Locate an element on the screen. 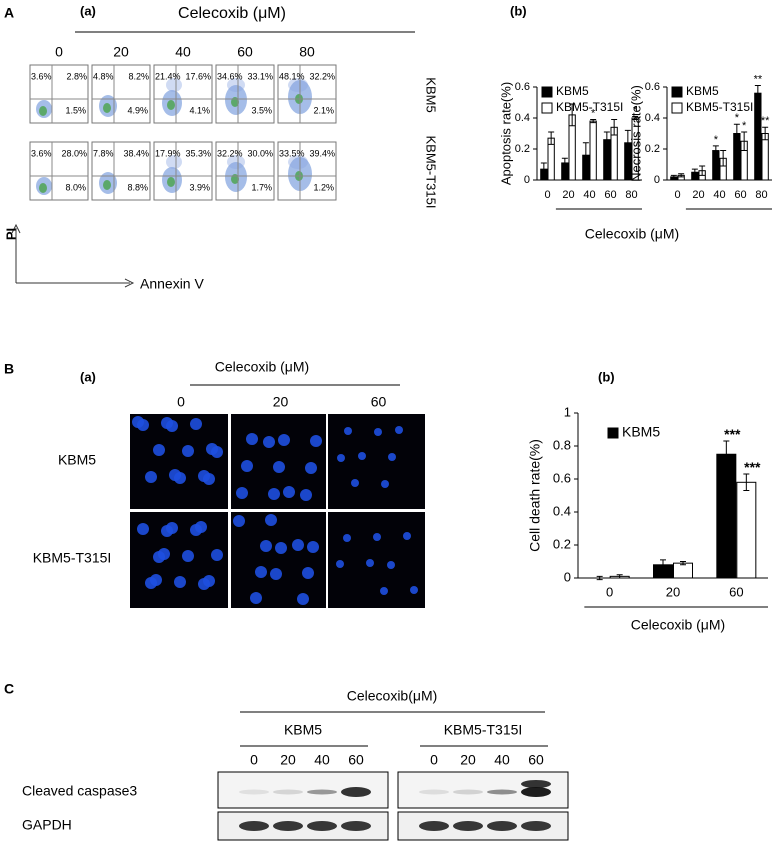  quadrant-percent: 1.7% is located at coordinates (261, 187).